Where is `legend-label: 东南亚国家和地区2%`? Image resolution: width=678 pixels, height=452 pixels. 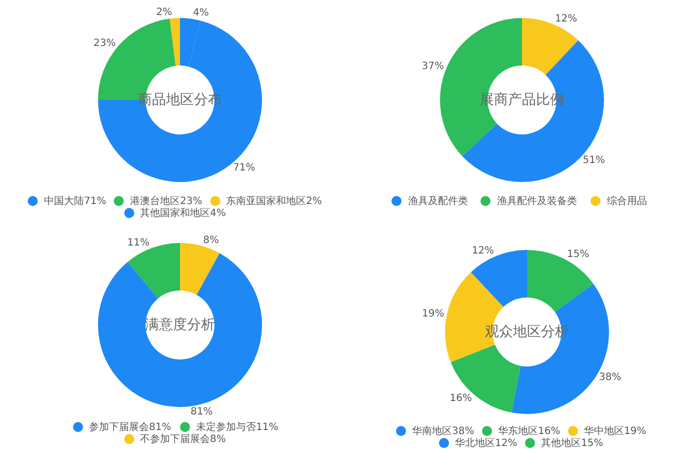 legend-label: 东南亚国家和地区2% is located at coordinates (274, 201).